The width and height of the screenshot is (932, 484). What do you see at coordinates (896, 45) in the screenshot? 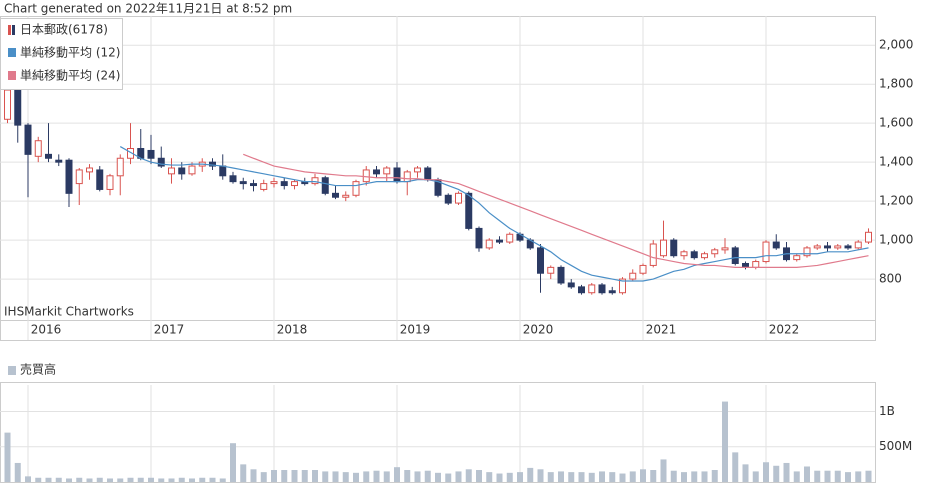
I see `y-tick-label: 2,000` at bounding box center [896, 45].